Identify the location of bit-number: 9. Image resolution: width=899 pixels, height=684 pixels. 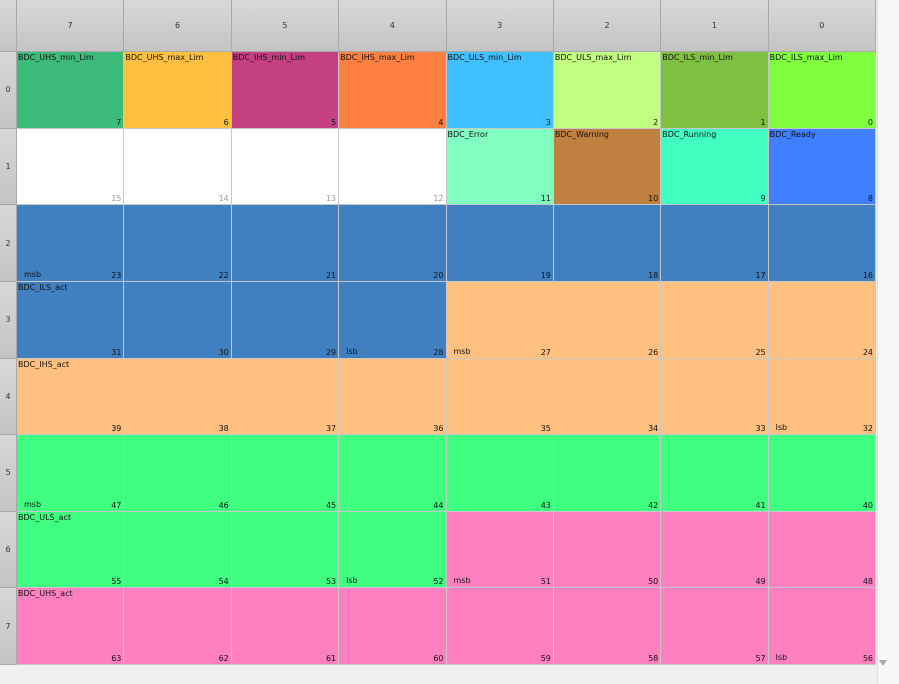
(763, 199).